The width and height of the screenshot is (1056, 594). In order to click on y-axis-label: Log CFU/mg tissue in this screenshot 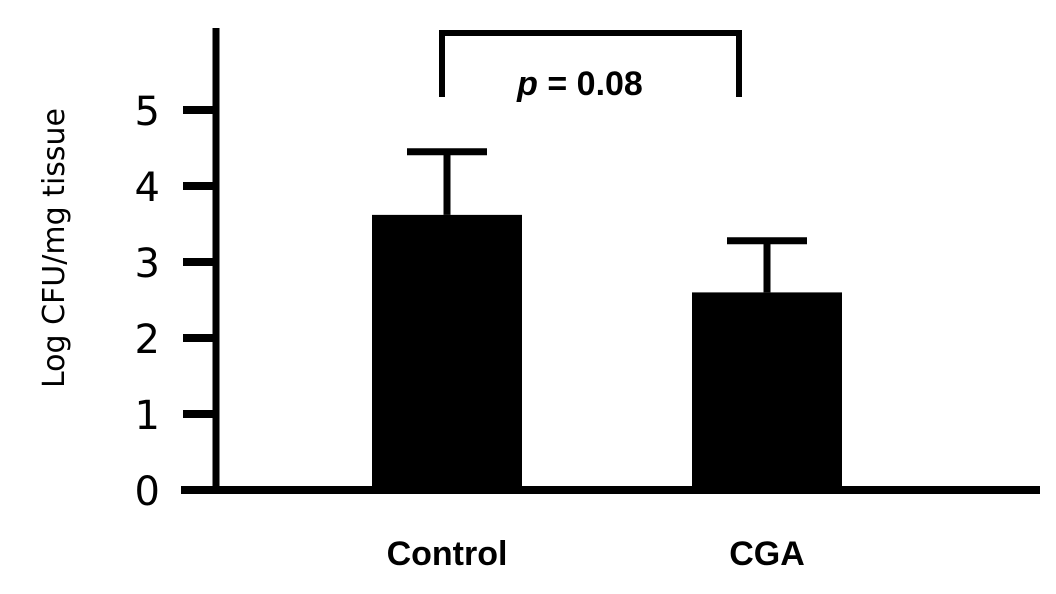, I will do `click(54, 248)`.